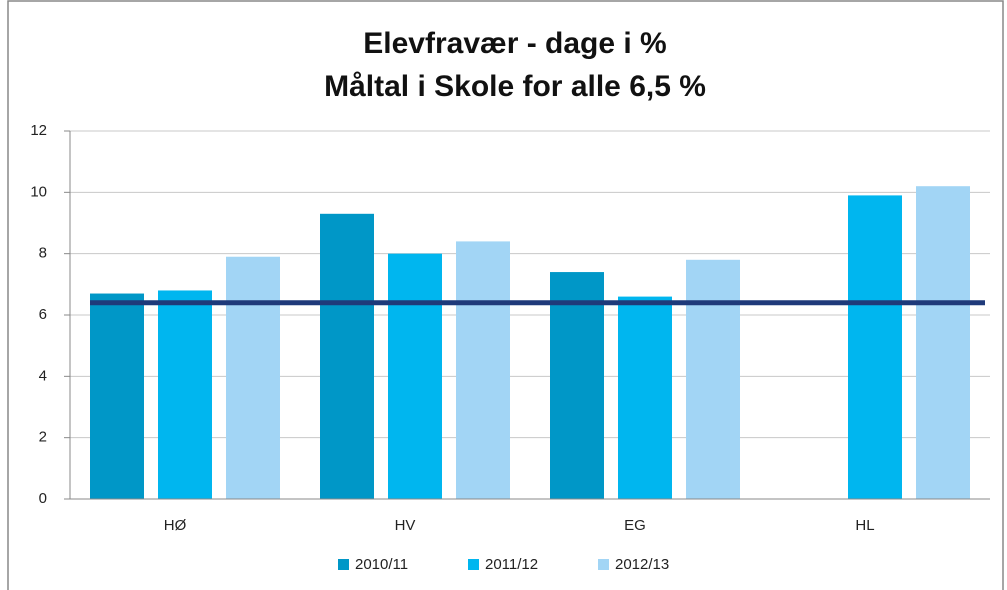 The width and height of the screenshot is (1007, 590). What do you see at coordinates (43, 314) in the screenshot?
I see `y-tick-label: 6` at bounding box center [43, 314].